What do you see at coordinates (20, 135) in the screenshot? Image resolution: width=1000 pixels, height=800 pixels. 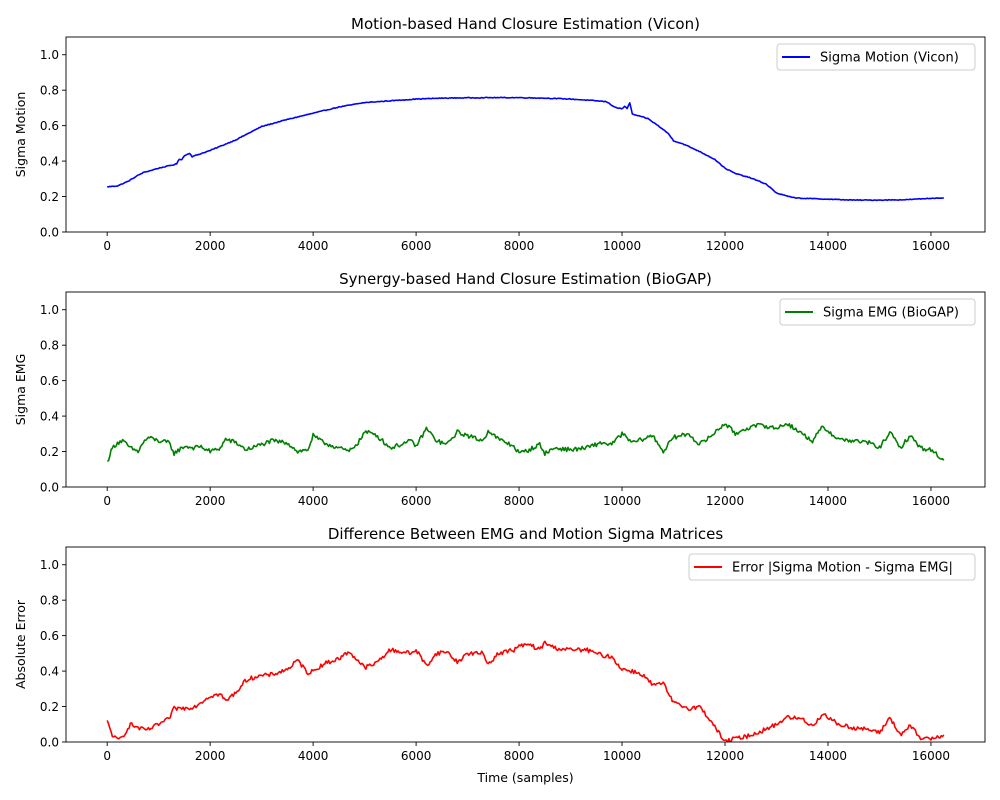 I see `y-axis-label: Sigma Motion` at bounding box center [20, 135].